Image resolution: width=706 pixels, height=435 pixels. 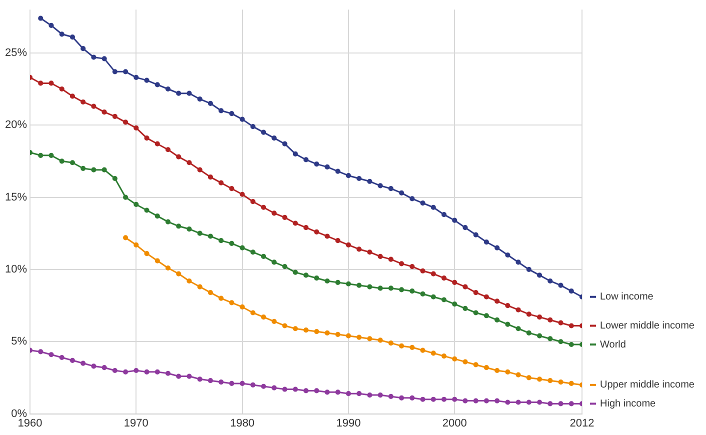 I want to click on x-tick-label: 2000, so click(x=454, y=423).